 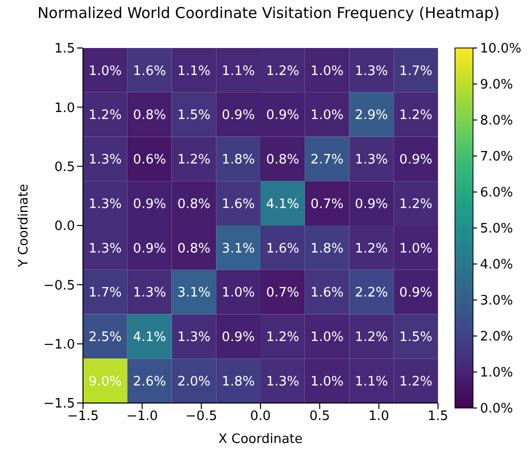 What do you see at coordinates (64, 49) in the screenshot?
I see `y-tick-label: 1.5` at bounding box center [64, 49].